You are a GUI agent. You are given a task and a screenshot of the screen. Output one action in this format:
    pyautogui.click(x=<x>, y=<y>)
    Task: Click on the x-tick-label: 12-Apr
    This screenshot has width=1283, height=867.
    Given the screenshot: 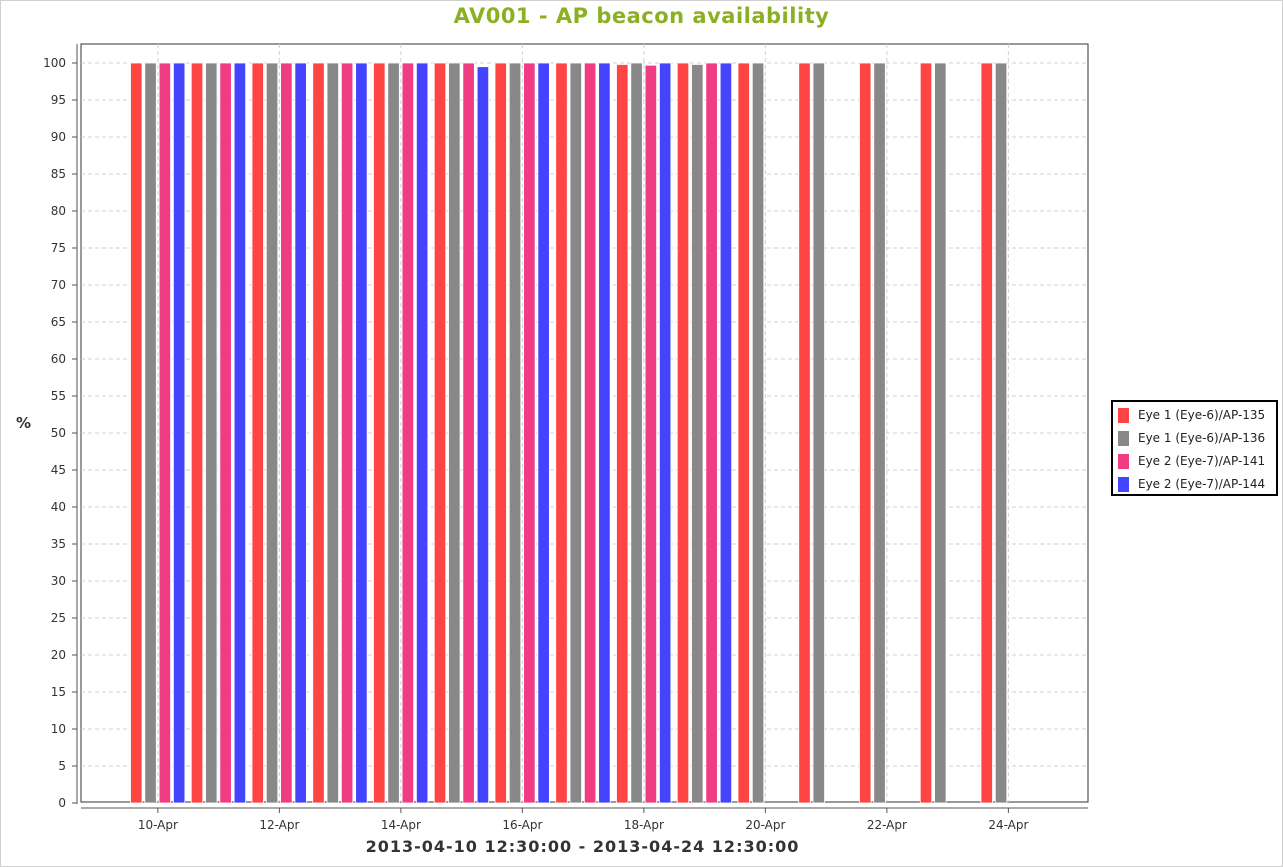 What is the action you would take?
    pyautogui.click(x=279, y=825)
    